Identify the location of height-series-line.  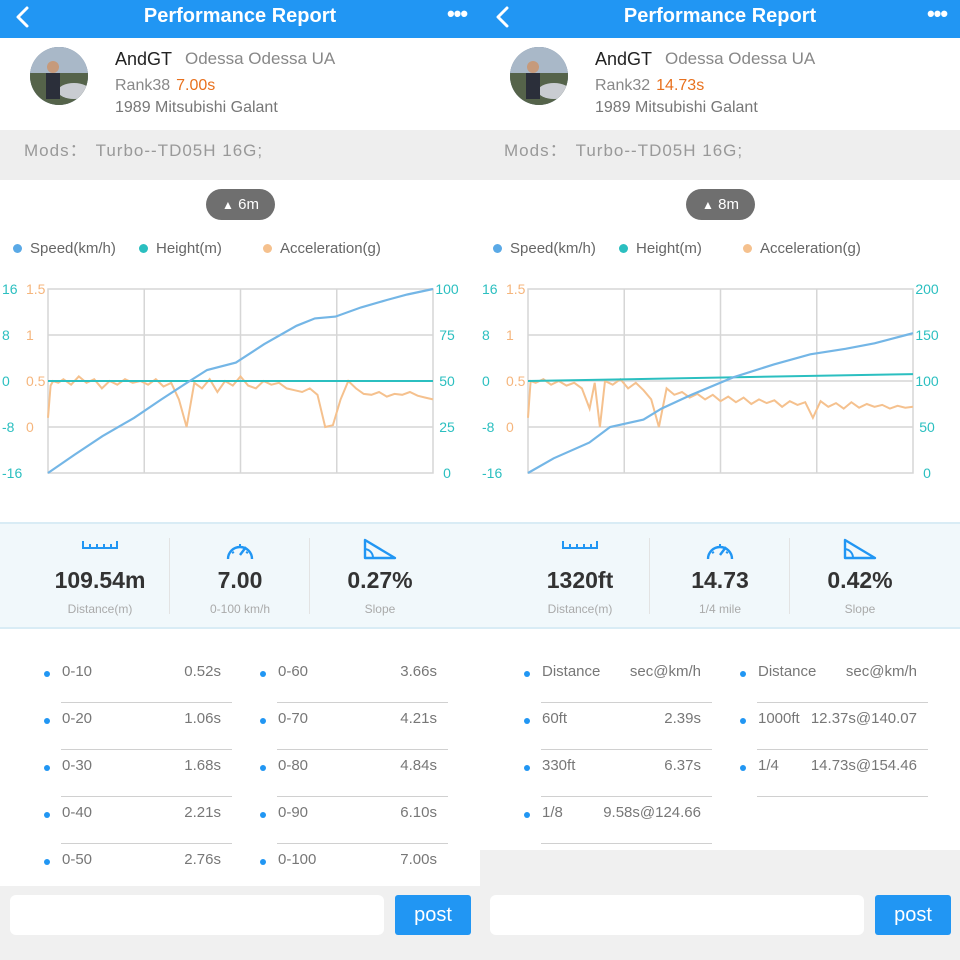
(720, 377).